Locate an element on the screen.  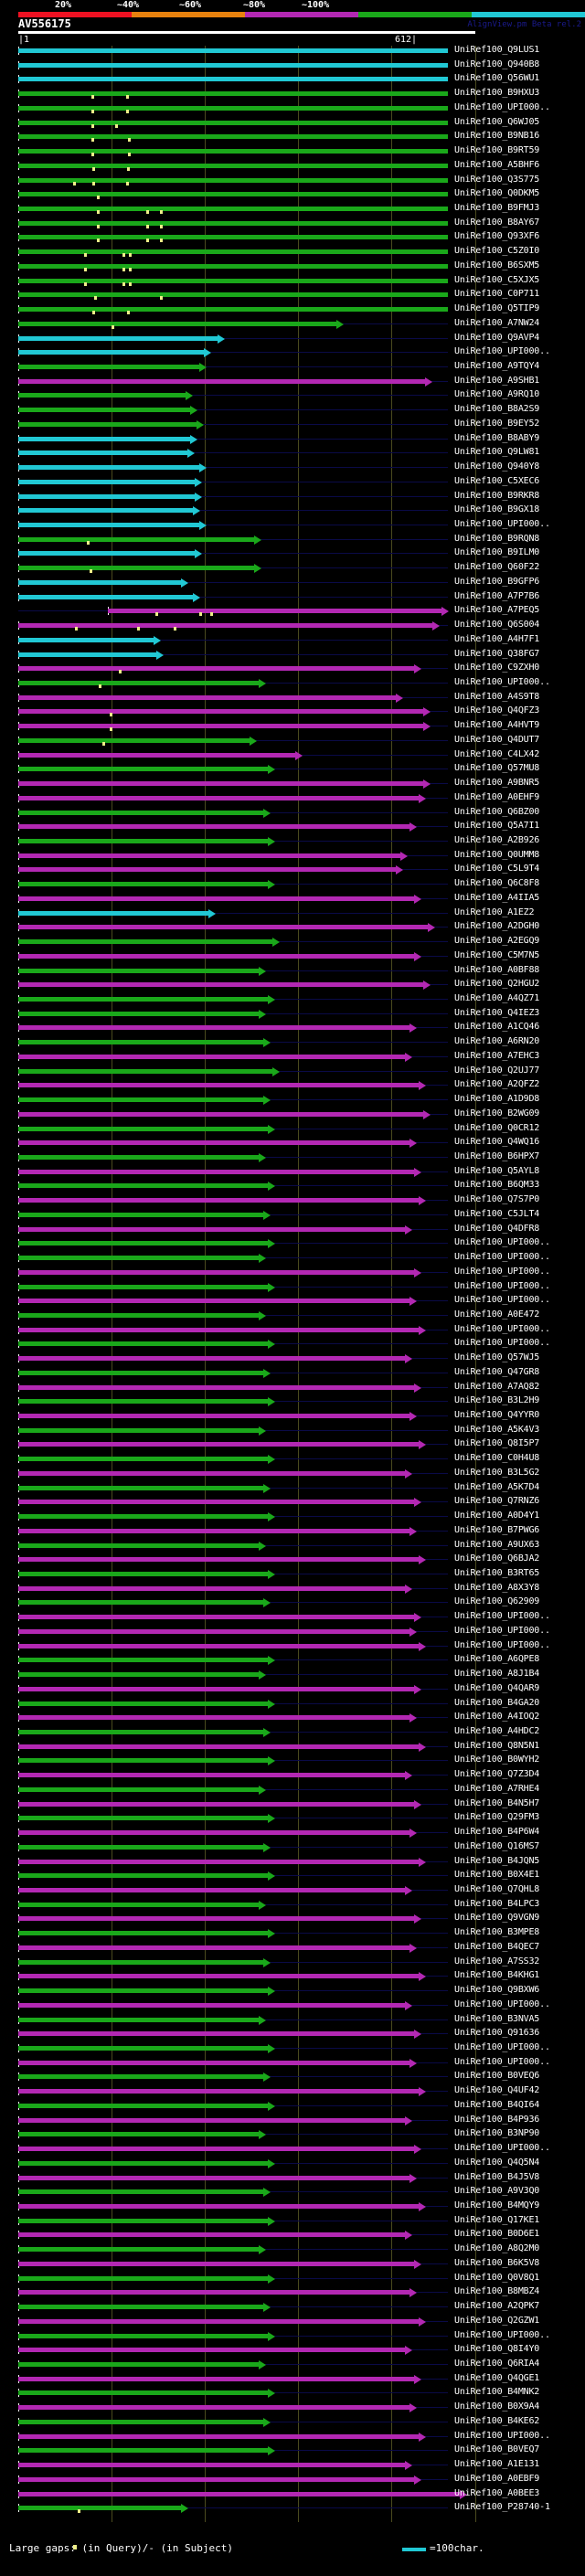
alignment-row: UniRef100_A0BEE3 is located at coordinates (293, 2493).